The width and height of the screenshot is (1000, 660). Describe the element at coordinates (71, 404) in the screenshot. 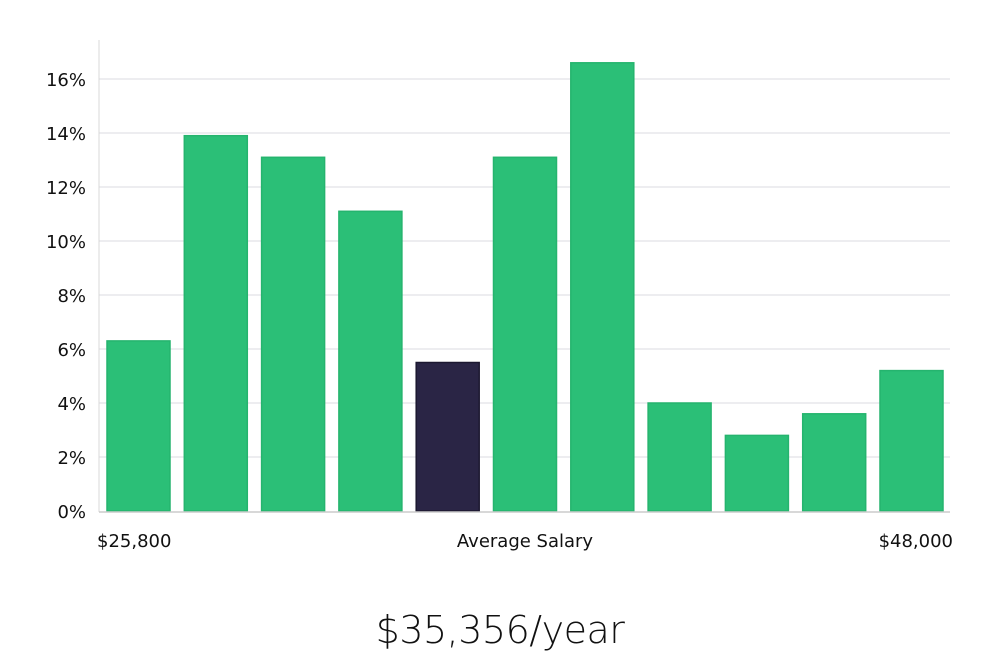

I see `y-tick-label: 4%` at that location.